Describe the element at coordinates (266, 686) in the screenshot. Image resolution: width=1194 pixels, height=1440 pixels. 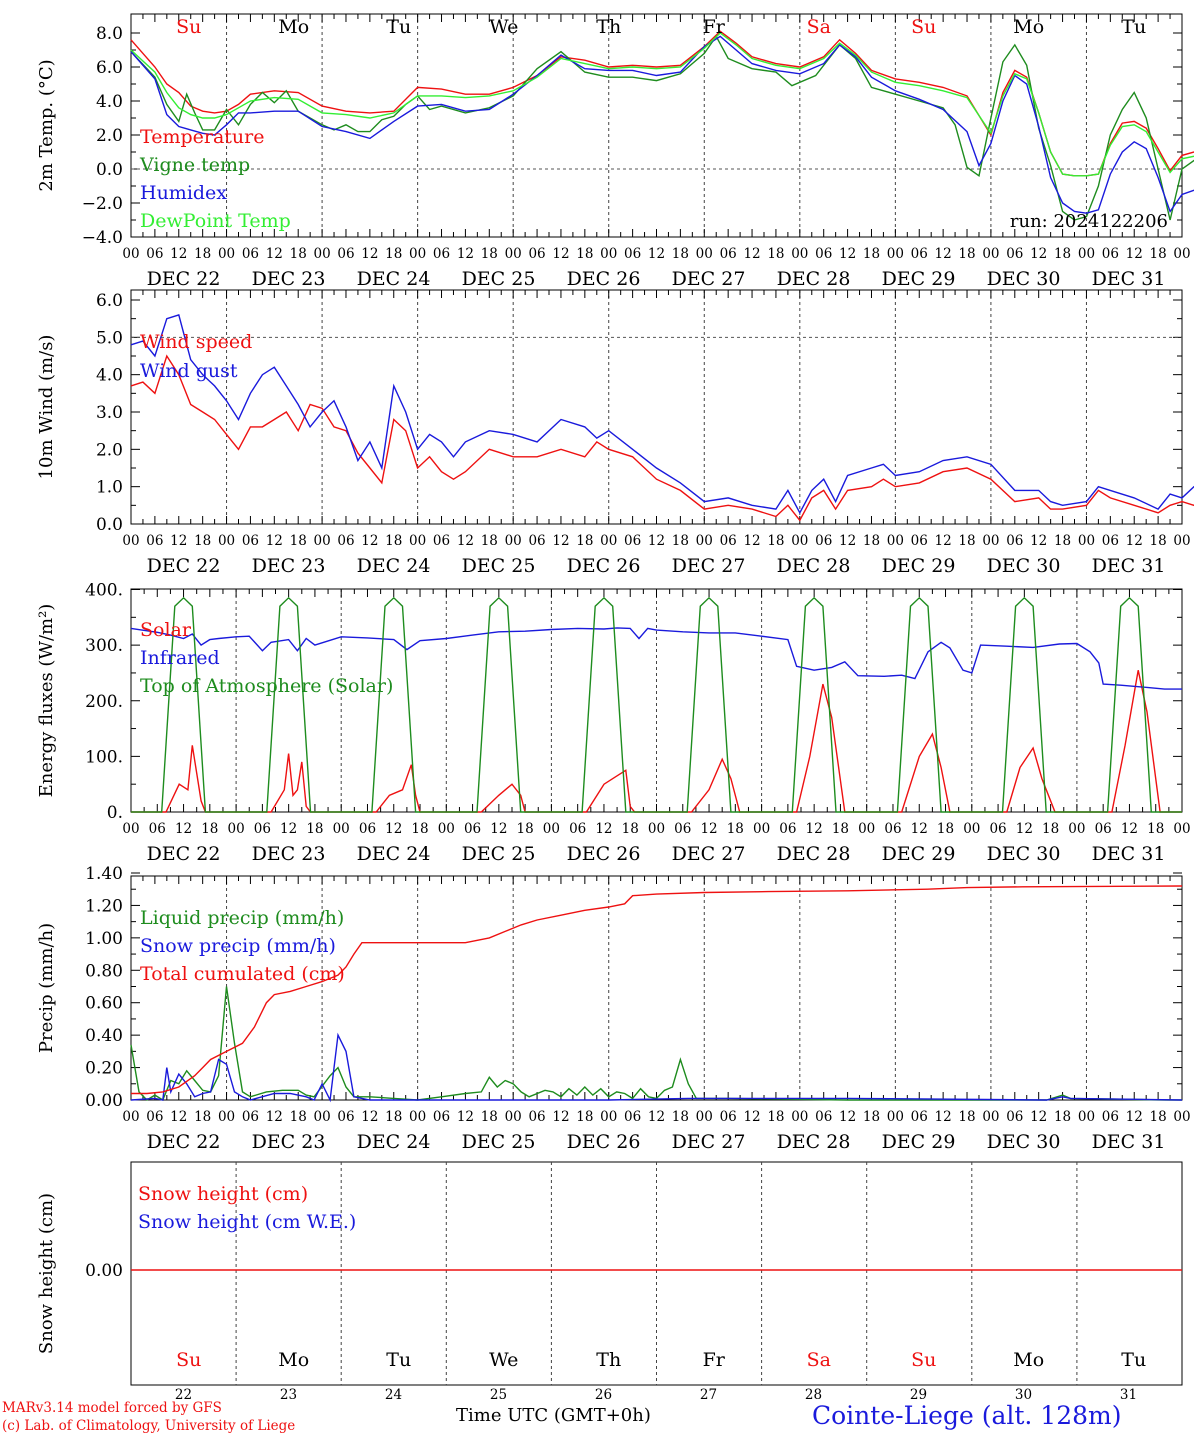
I see `legend-label: Top of Atmosphere (Solar)` at that location.